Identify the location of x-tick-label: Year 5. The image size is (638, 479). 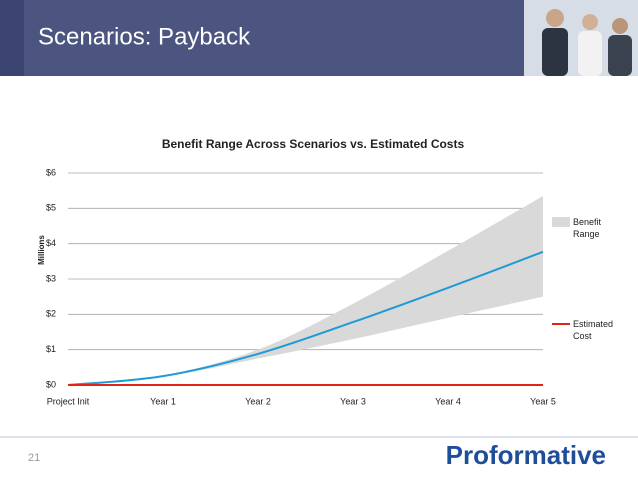
(543, 401).